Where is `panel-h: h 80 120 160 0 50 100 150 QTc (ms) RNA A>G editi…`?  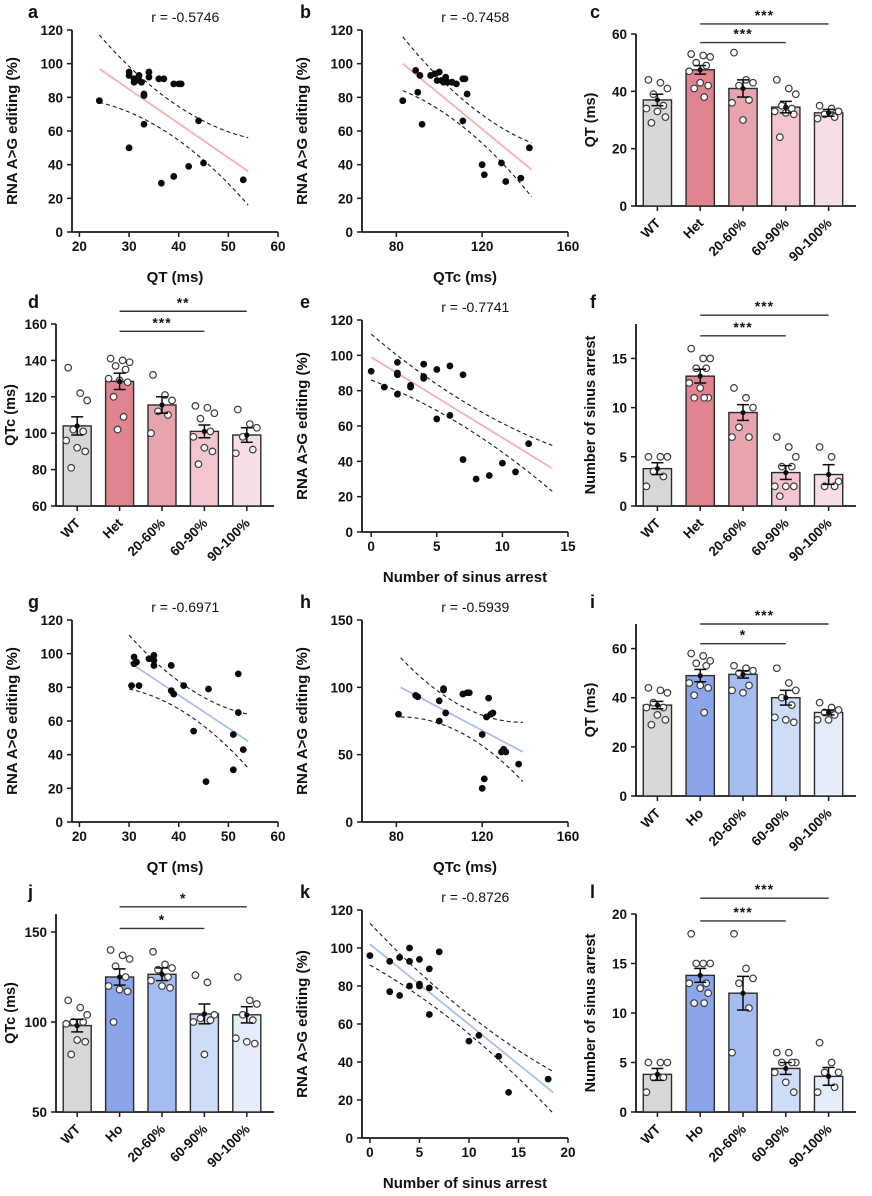 panel-h: h 80 120 160 0 50 100 150 QTc (ms) RNA A>G editi… is located at coordinates (435, 735).